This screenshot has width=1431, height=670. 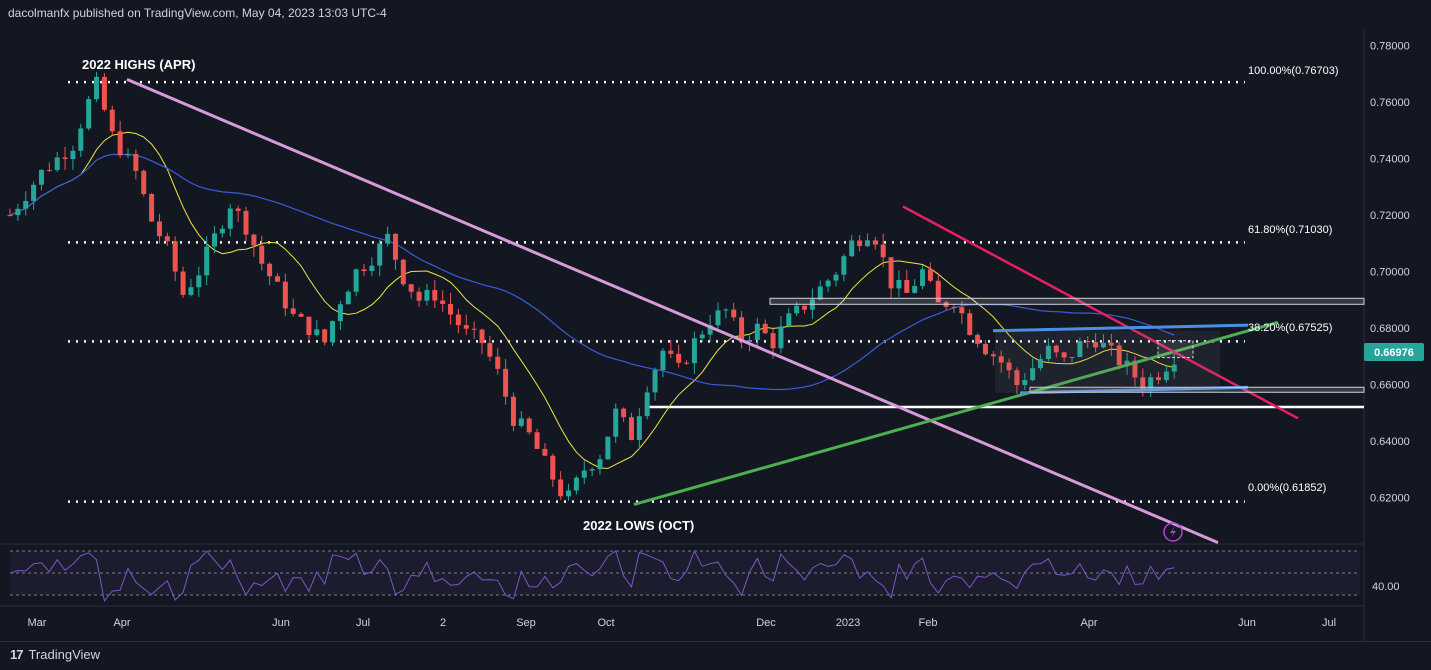 What do you see at coordinates (928, 623) in the screenshot?
I see `time-axis-label: Feb` at bounding box center [928, 623].